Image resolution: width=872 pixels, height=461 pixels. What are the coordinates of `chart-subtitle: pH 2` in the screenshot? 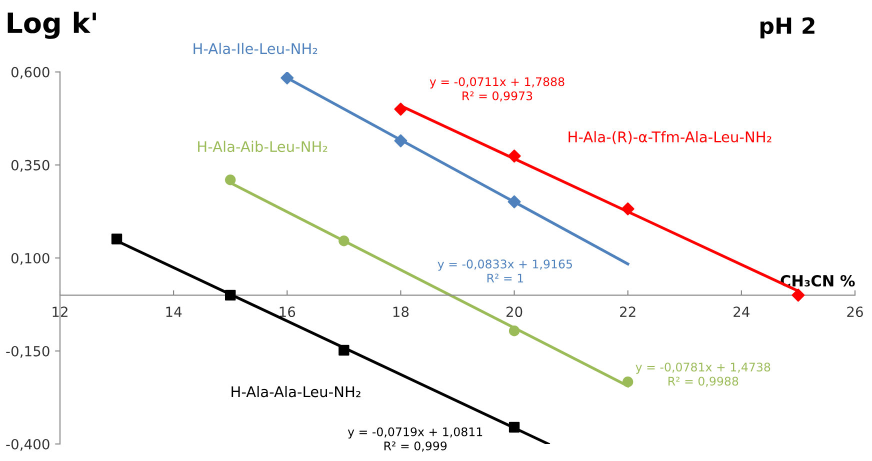 It's located at (787, 27).